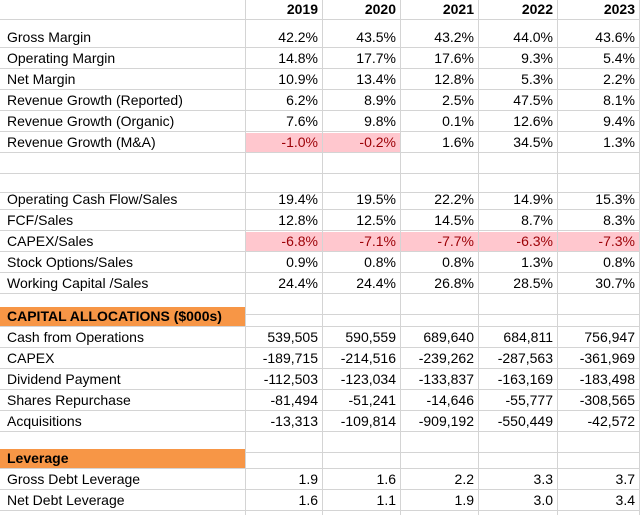 Image resolution: width=640 pixels, height=515 pixels. What do you see at coordinates (49, 37) in the screenshot?
I see `row-label: Gross Margin` at bounding box center [49, 37].